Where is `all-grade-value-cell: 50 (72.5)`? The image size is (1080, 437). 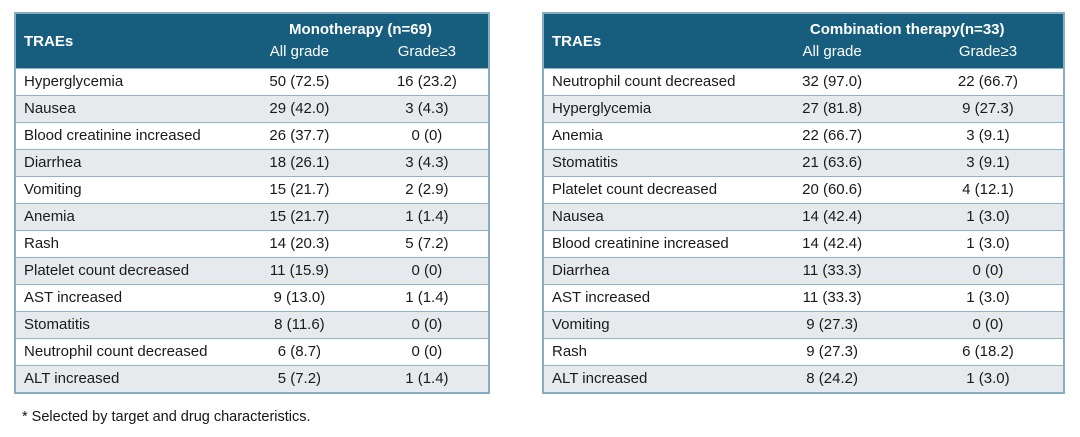
all-grade-value-cell: 50 (72.5) is located at coordinates (299, 82).